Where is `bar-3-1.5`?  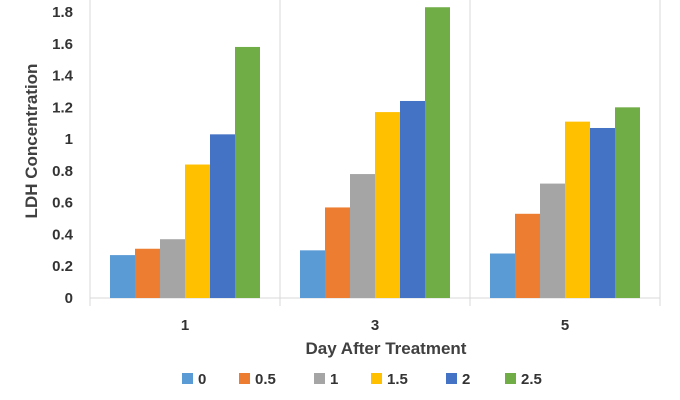
bar-3-1.5 is located at coordinates (387, 205).